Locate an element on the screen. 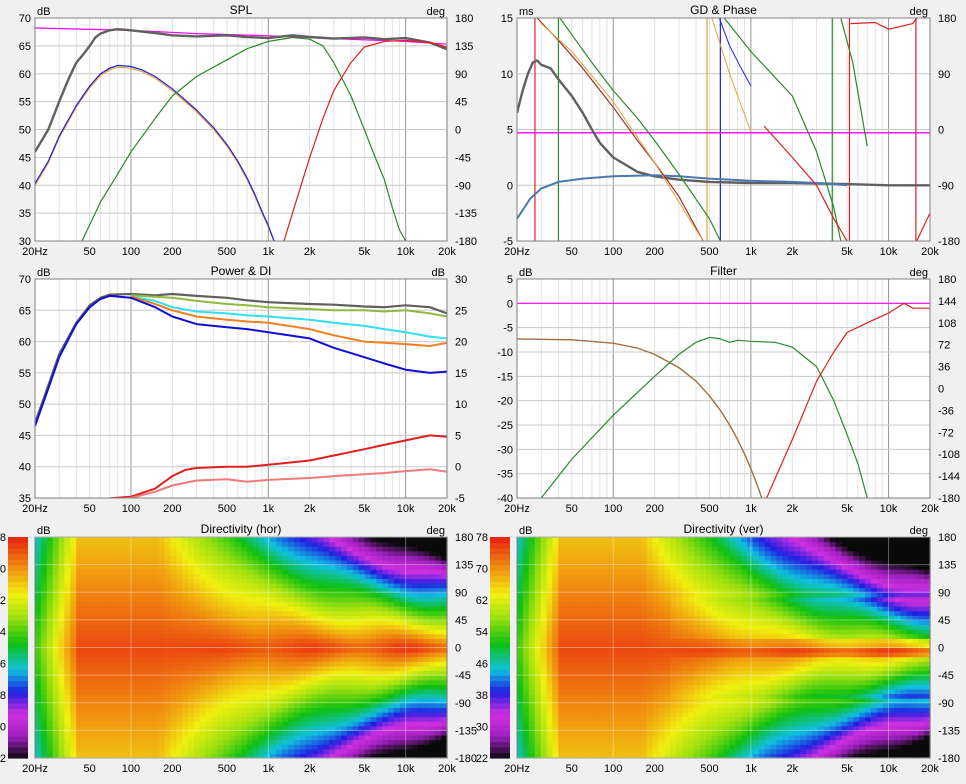 This screenshot has width=966, height=784. spl-ytick-left: 65 is located at coordinates (25, 47).